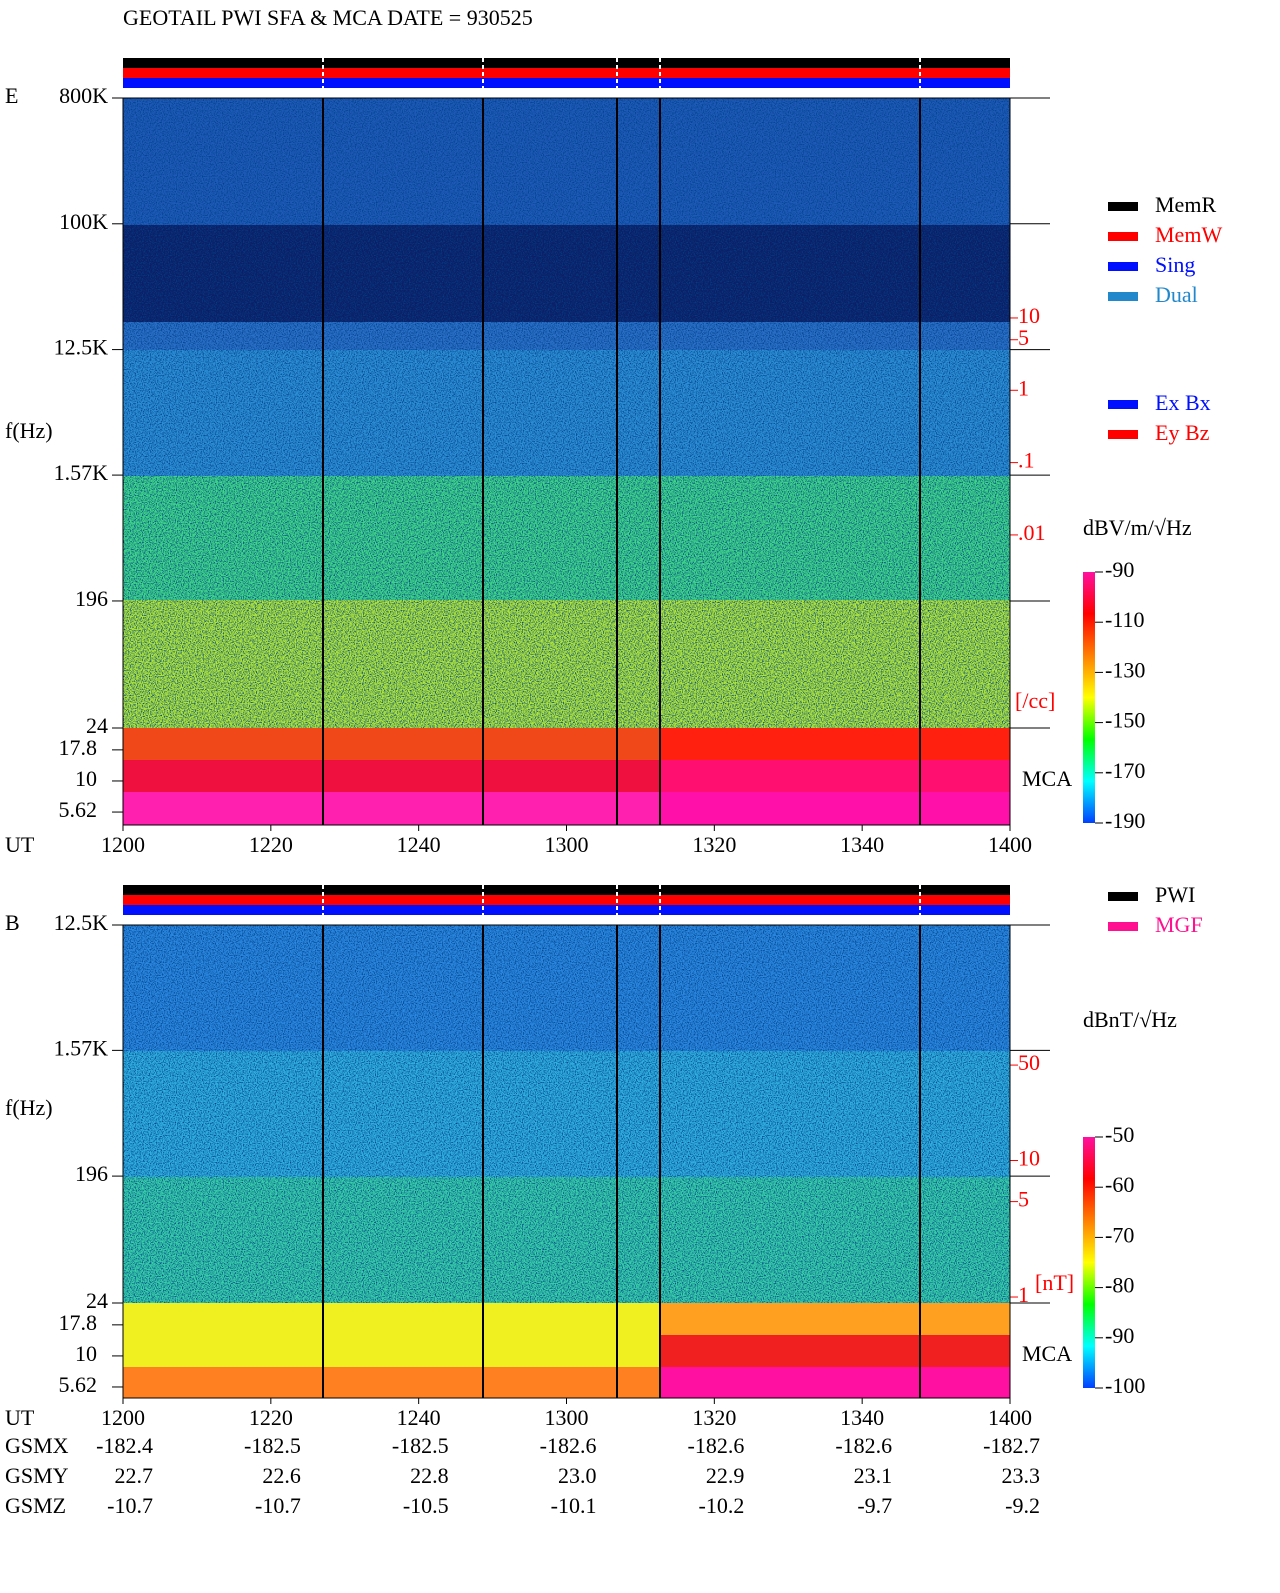 Image resolution: width=1280 pixels, height=1593 pixels. I want to click on y-tick-label: 100K, so click(83, 221).